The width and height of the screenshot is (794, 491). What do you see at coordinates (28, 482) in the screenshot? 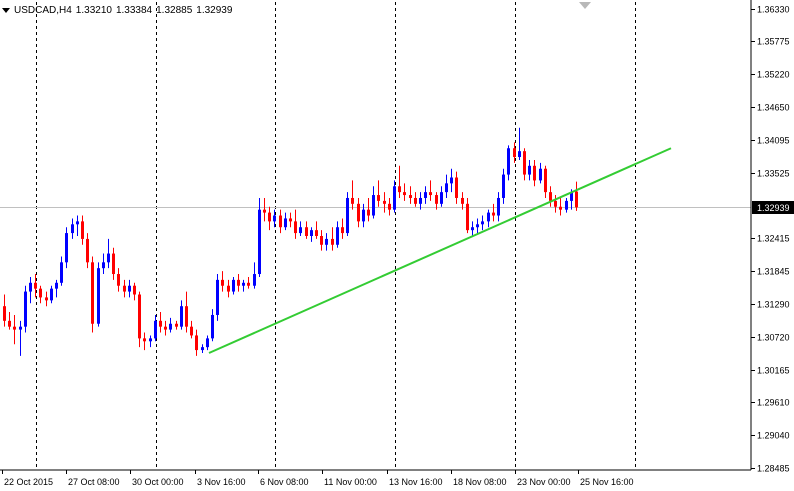
I see `time-tick-label: 22 Oct 2015` at bounding box center [28, 482].